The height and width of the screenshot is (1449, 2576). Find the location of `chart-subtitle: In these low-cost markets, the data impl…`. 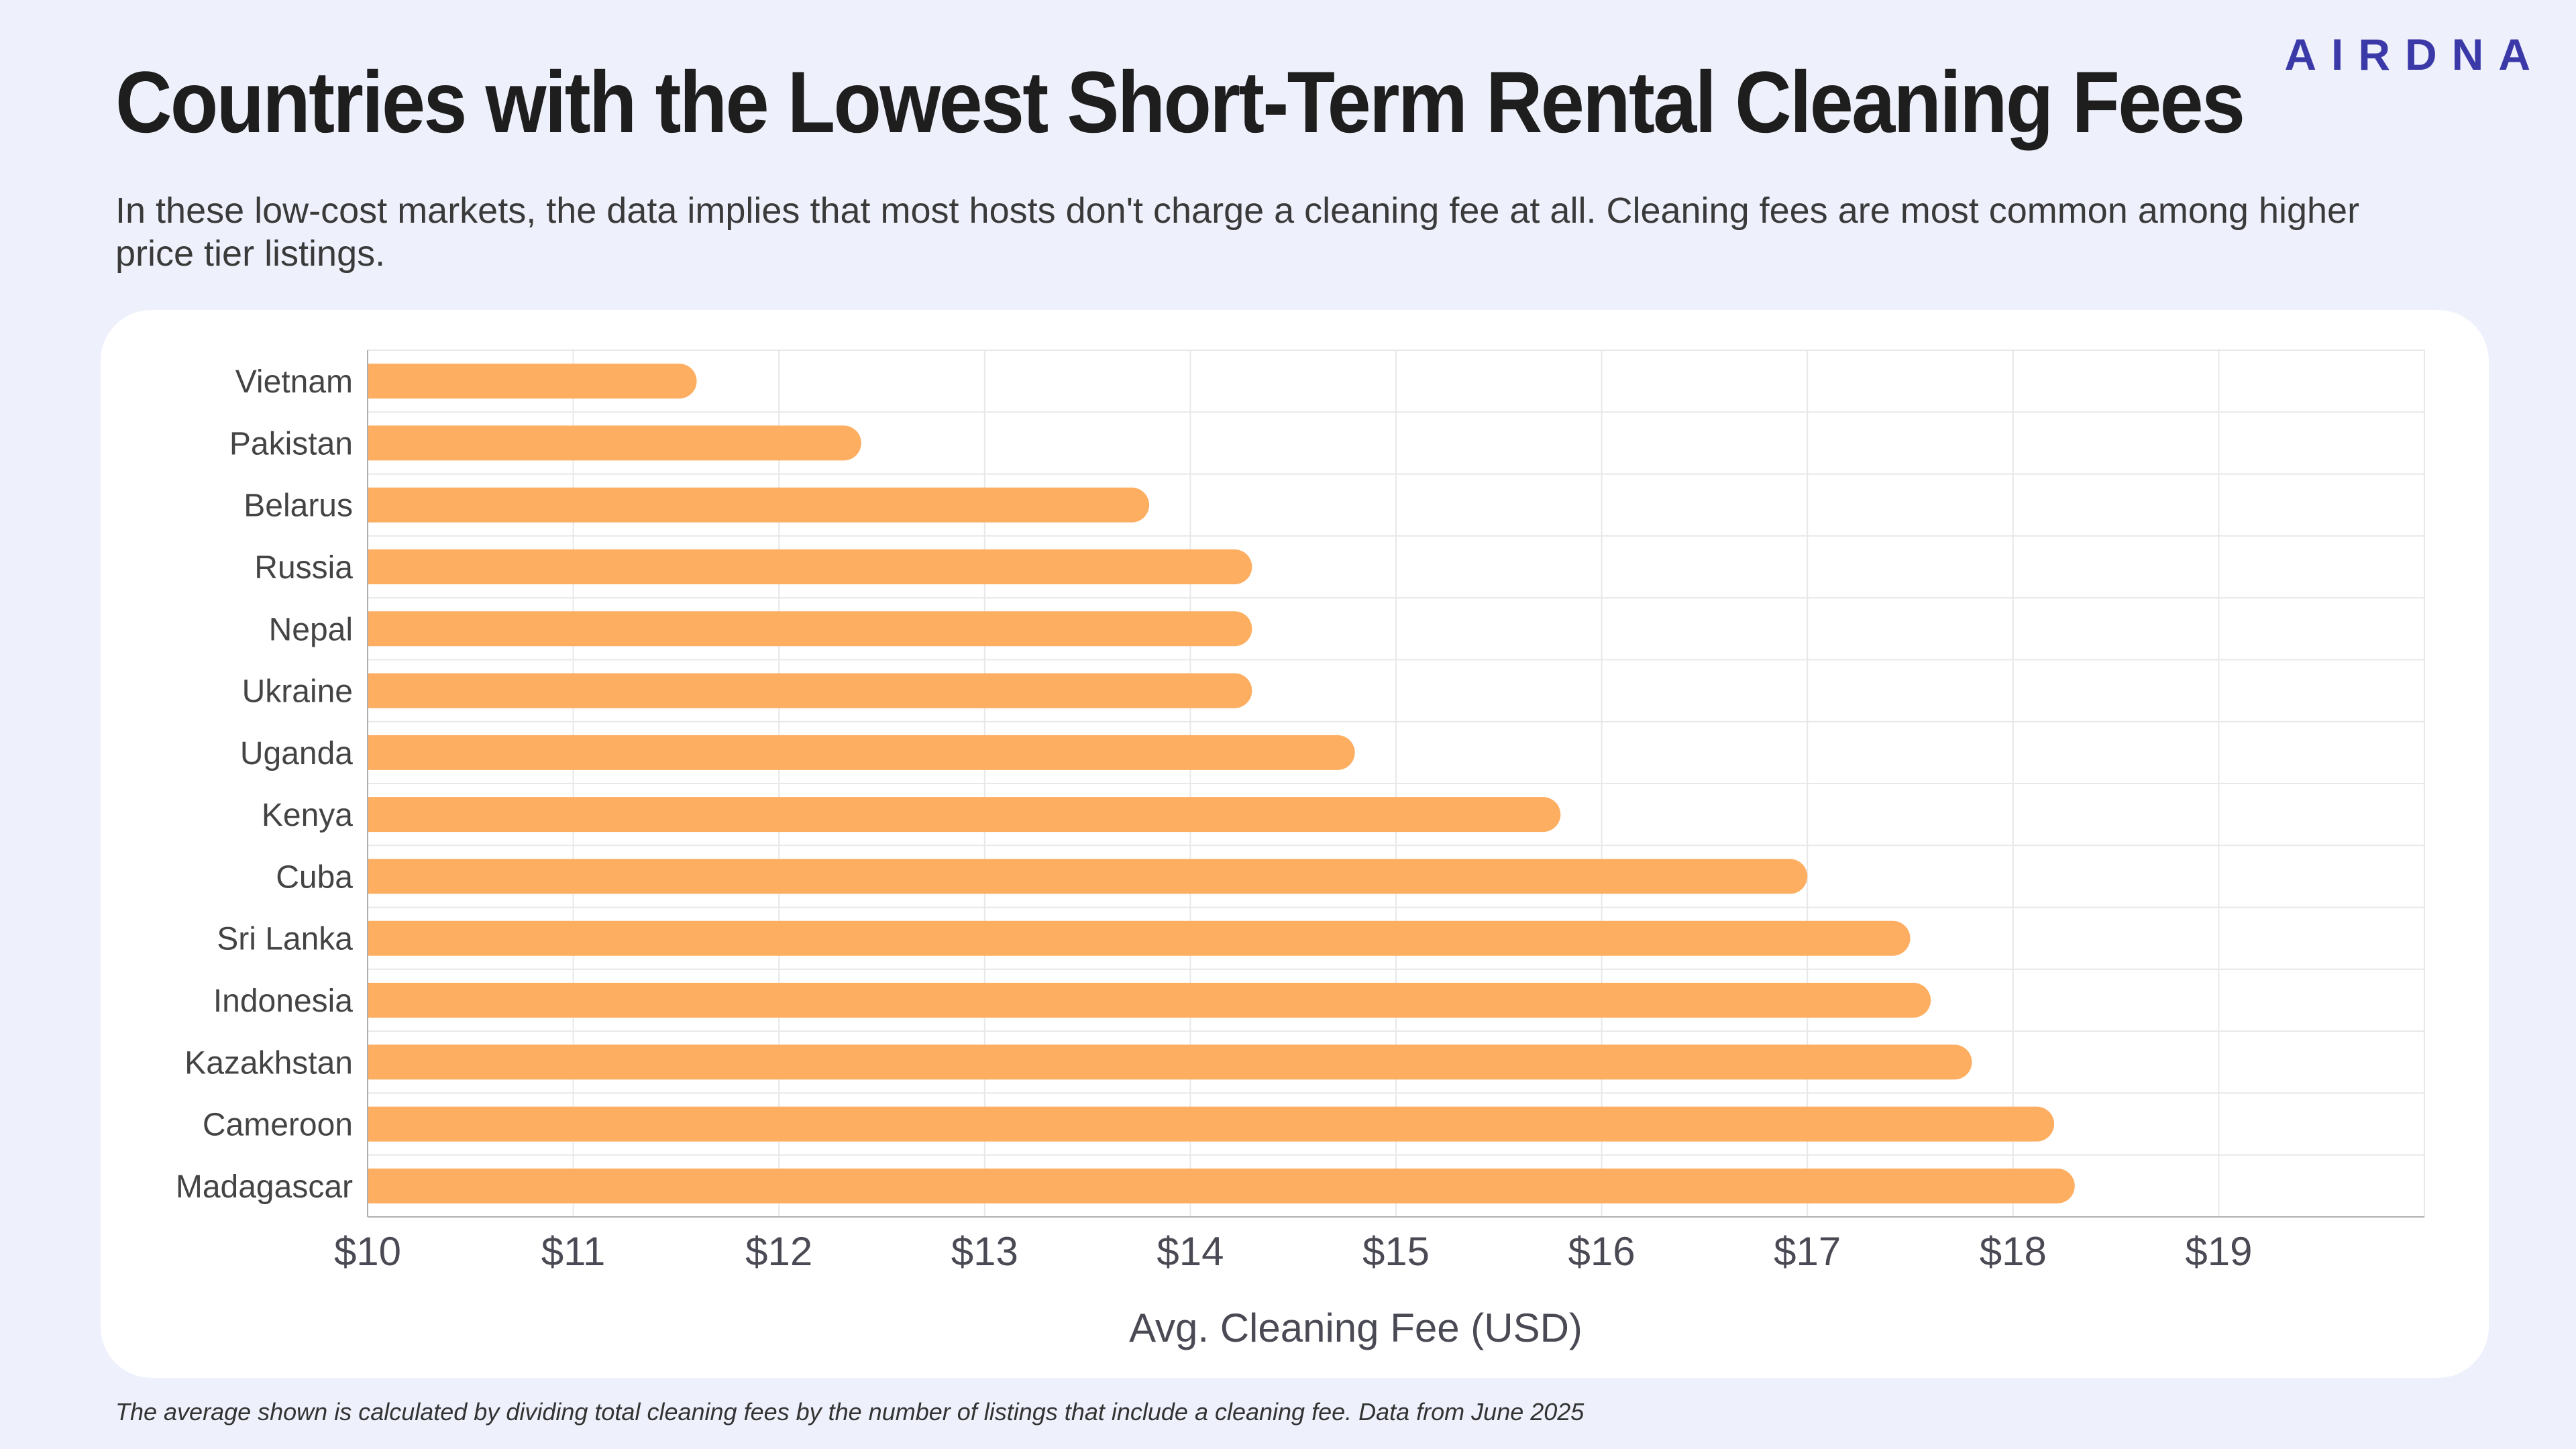

chart-subtitle: In these low-cost markets, the data impl… is located at coordinates (1237, 232).